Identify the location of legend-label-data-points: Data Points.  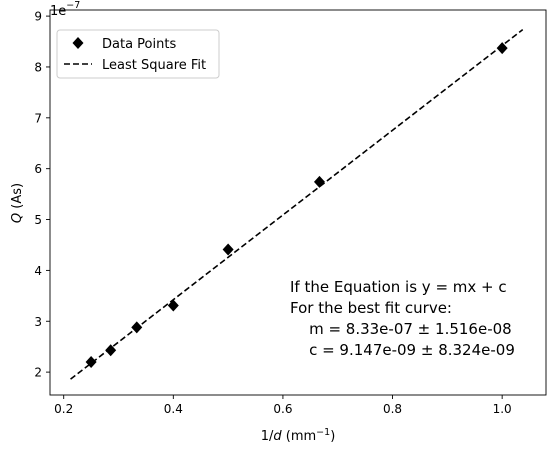
(139, 44).